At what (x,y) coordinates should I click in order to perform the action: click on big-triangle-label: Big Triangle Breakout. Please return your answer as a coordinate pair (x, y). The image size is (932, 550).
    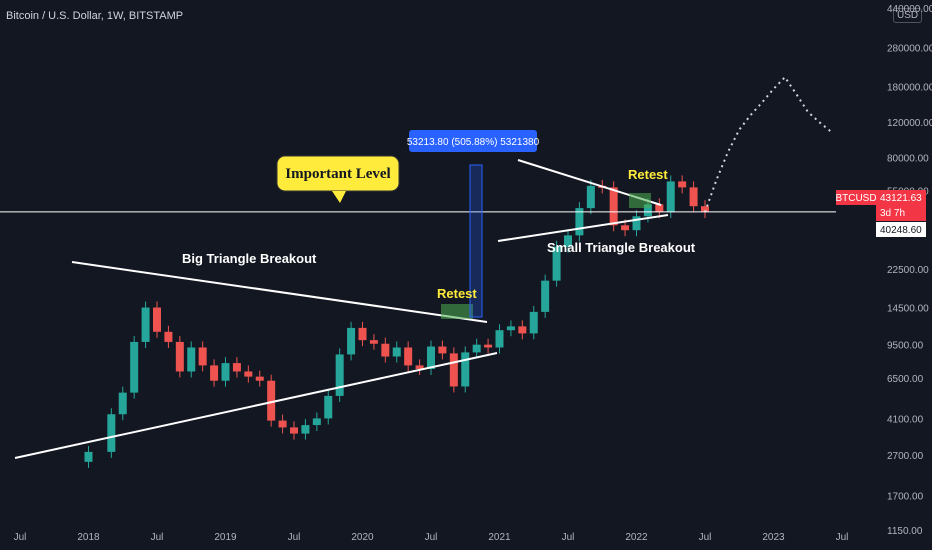
    Looking at the image, I should click on (249, 258).